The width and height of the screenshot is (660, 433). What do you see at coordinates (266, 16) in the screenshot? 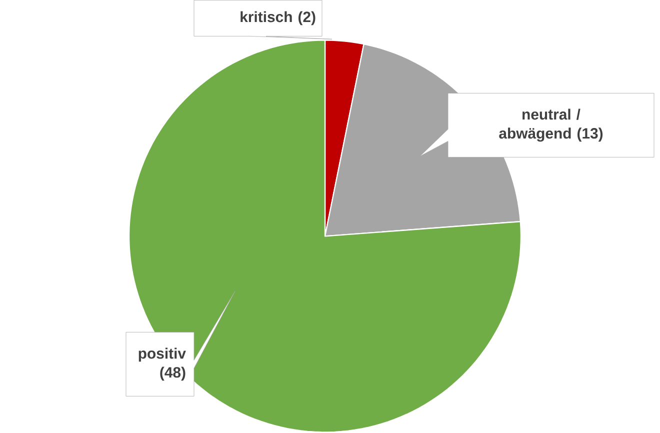
I see `slice-label: kritisch` at bounding box center [266, 16].